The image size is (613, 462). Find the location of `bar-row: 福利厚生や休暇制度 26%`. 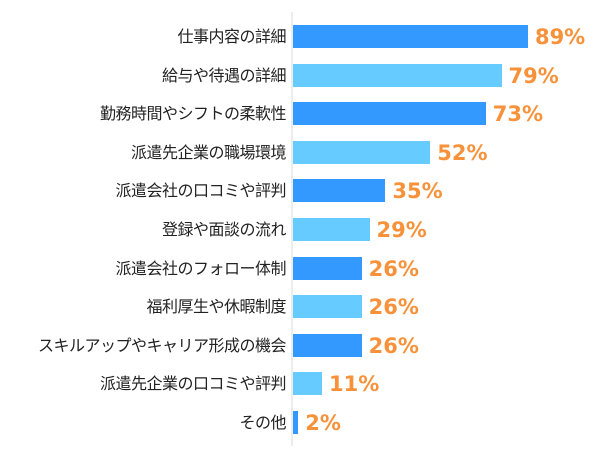

bar-row: 福利厚生や休暇制度 26% is located at coordinates (306, 307).